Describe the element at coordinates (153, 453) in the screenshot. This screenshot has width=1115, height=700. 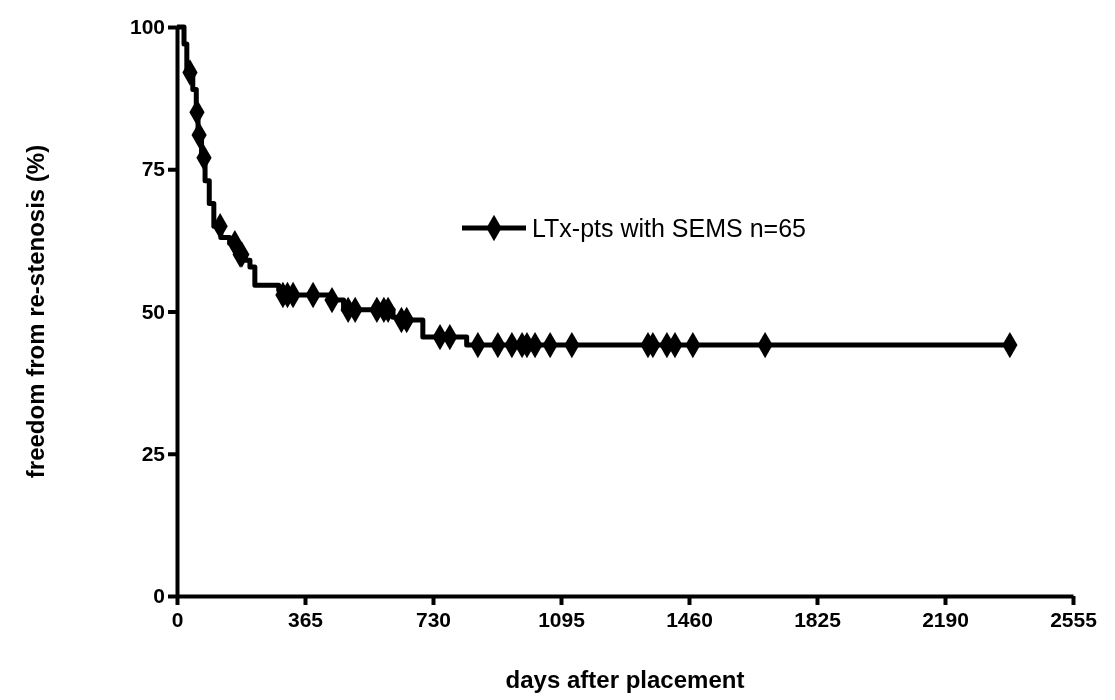
I see `y-tick-label: 25` at that location.